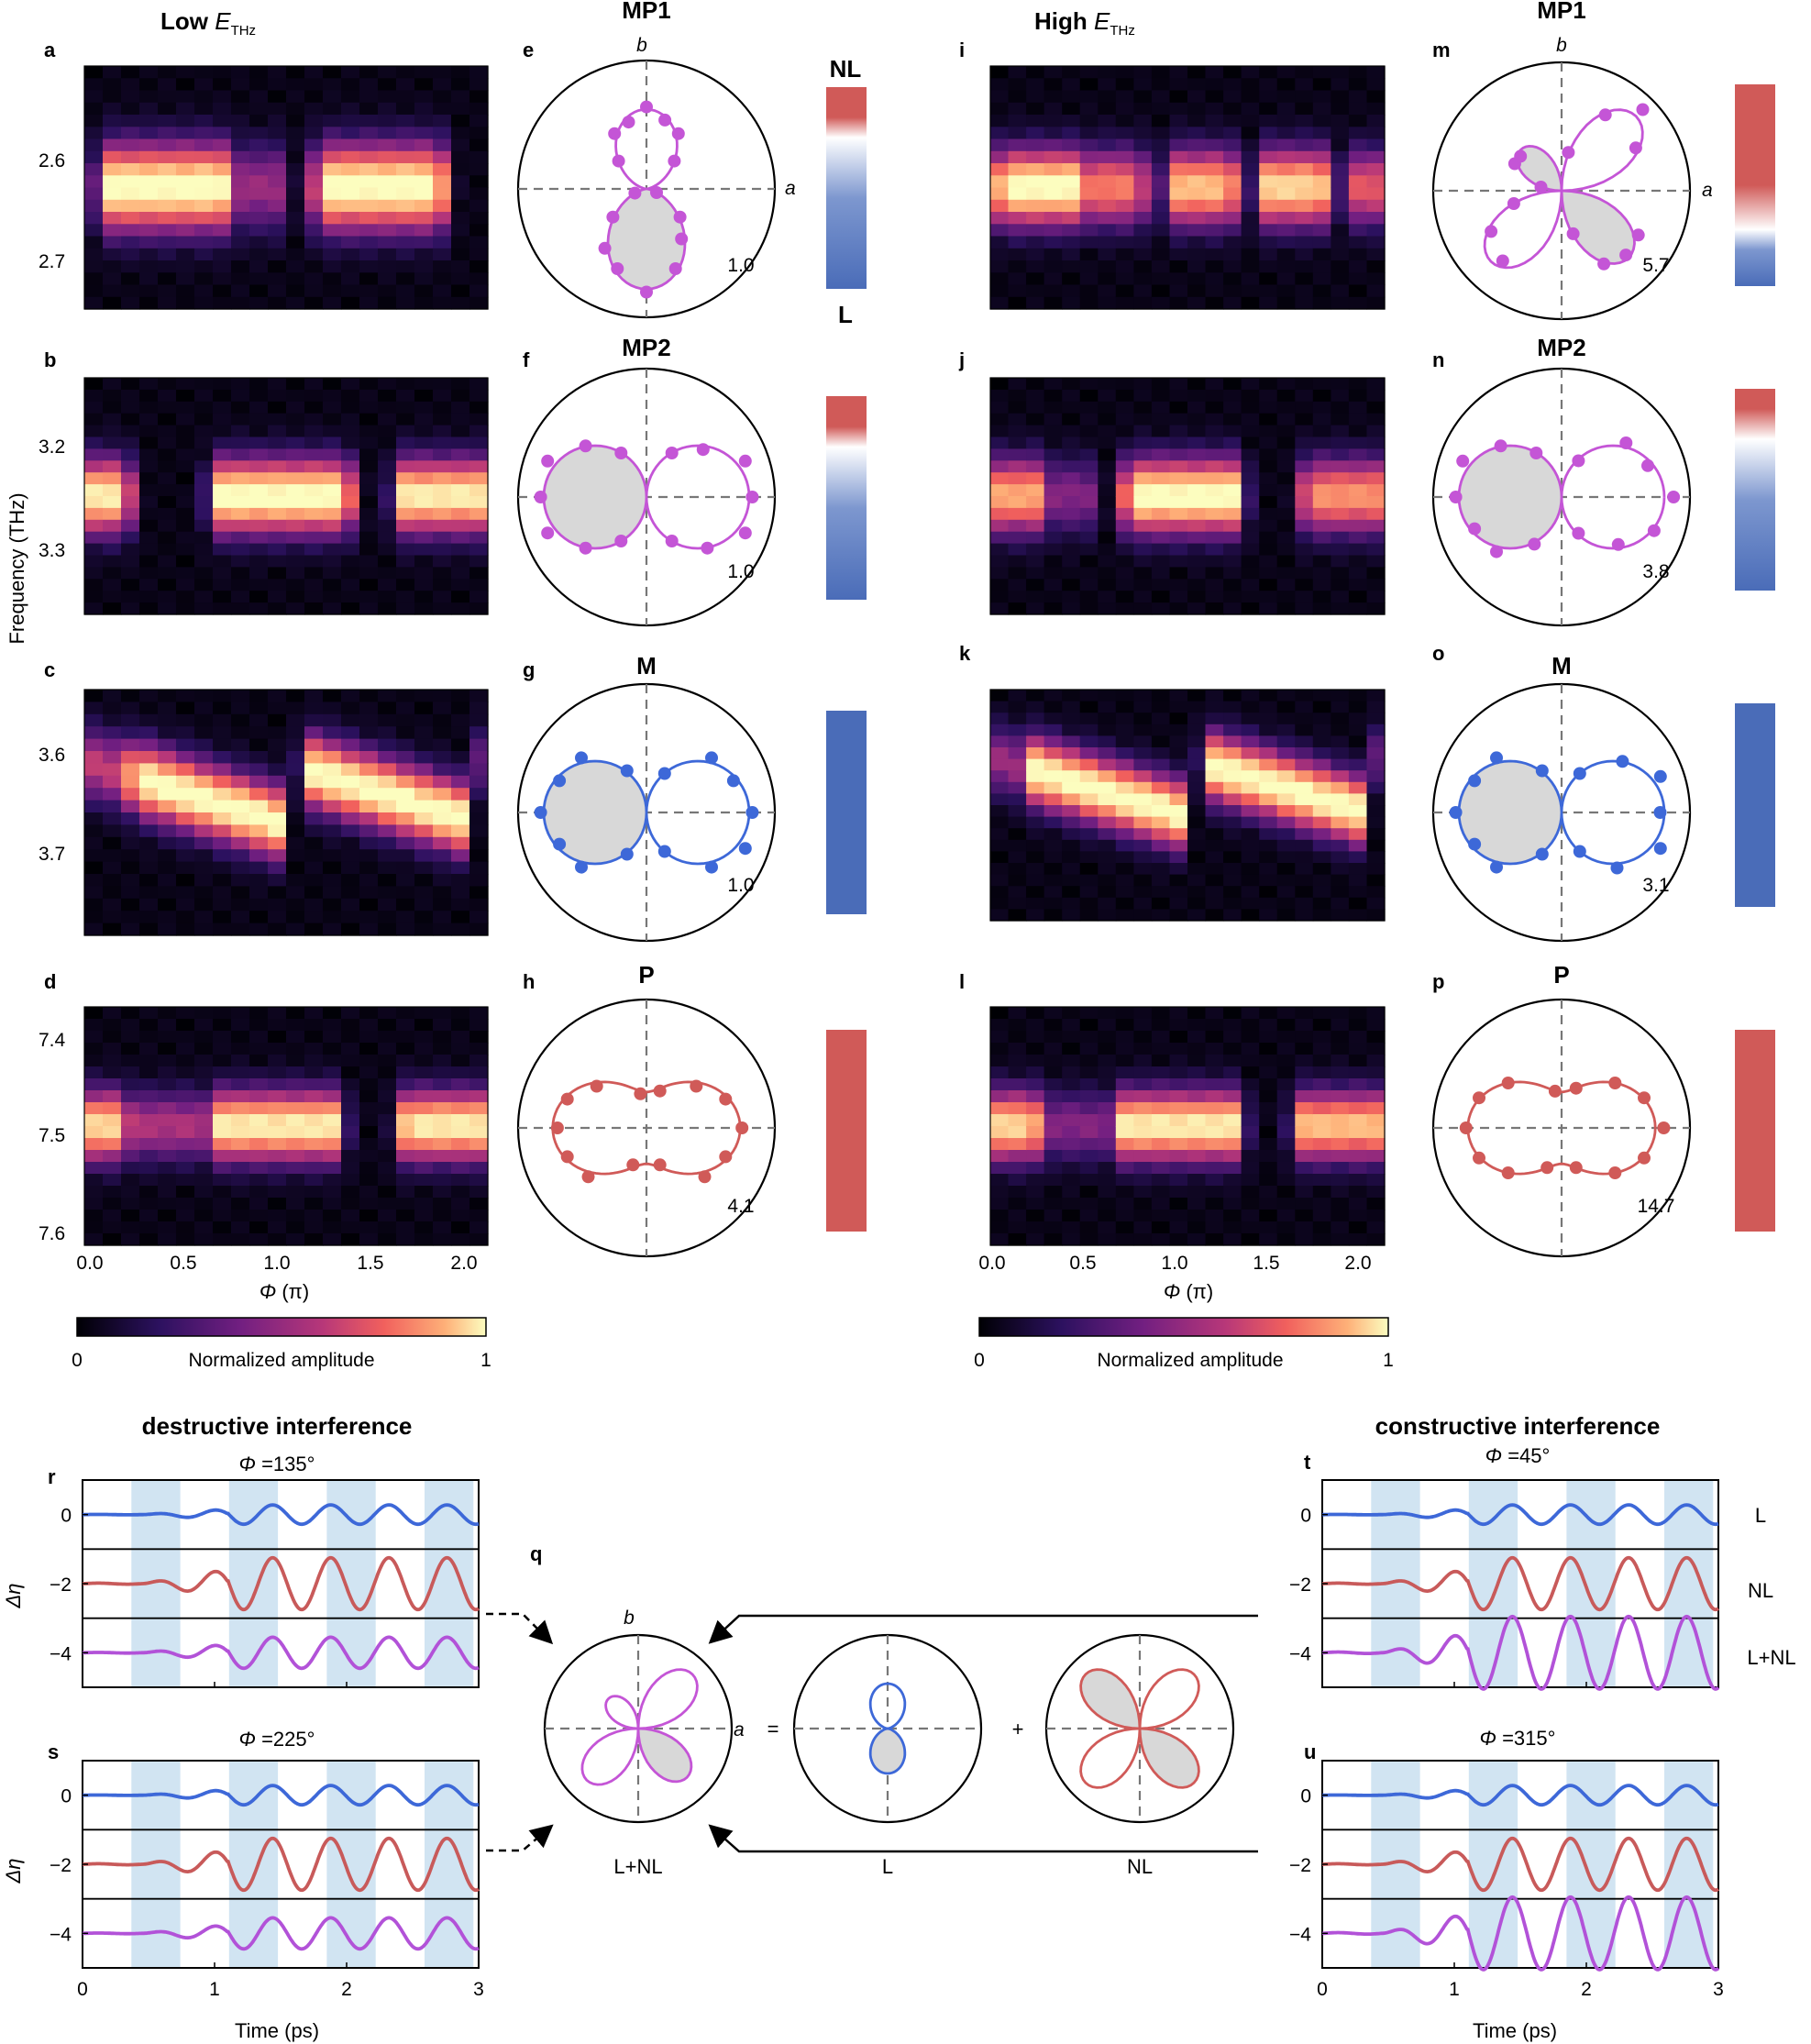 The image size is (1811, 2044). Describe the element at coordinates (1520, 1865) in the screenshot. I see `trace-nl` at that location.